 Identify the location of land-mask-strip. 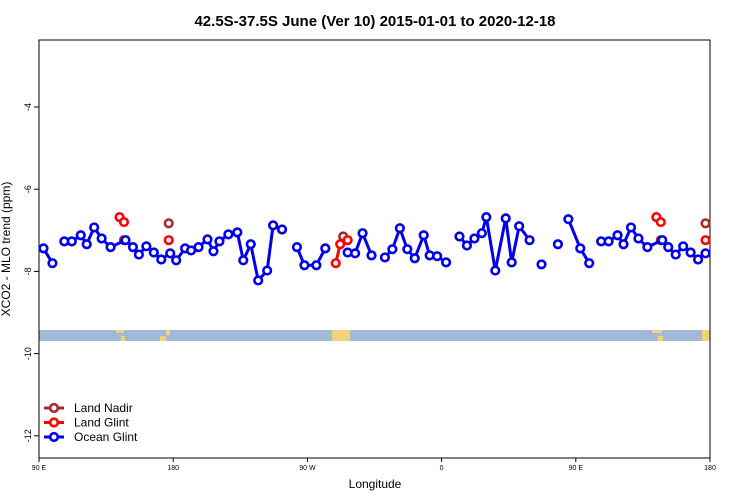
(374, 335).